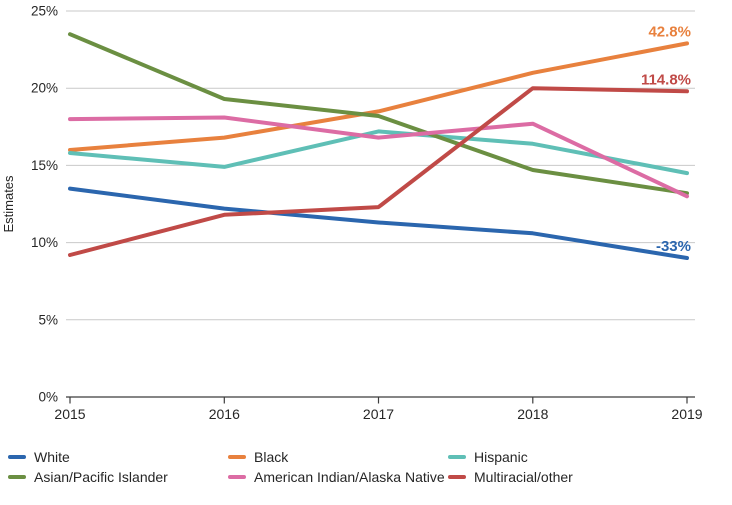 This screenshot has height=505, width=732. I want to click on x-tick-label: 2016, so click(224, 414).